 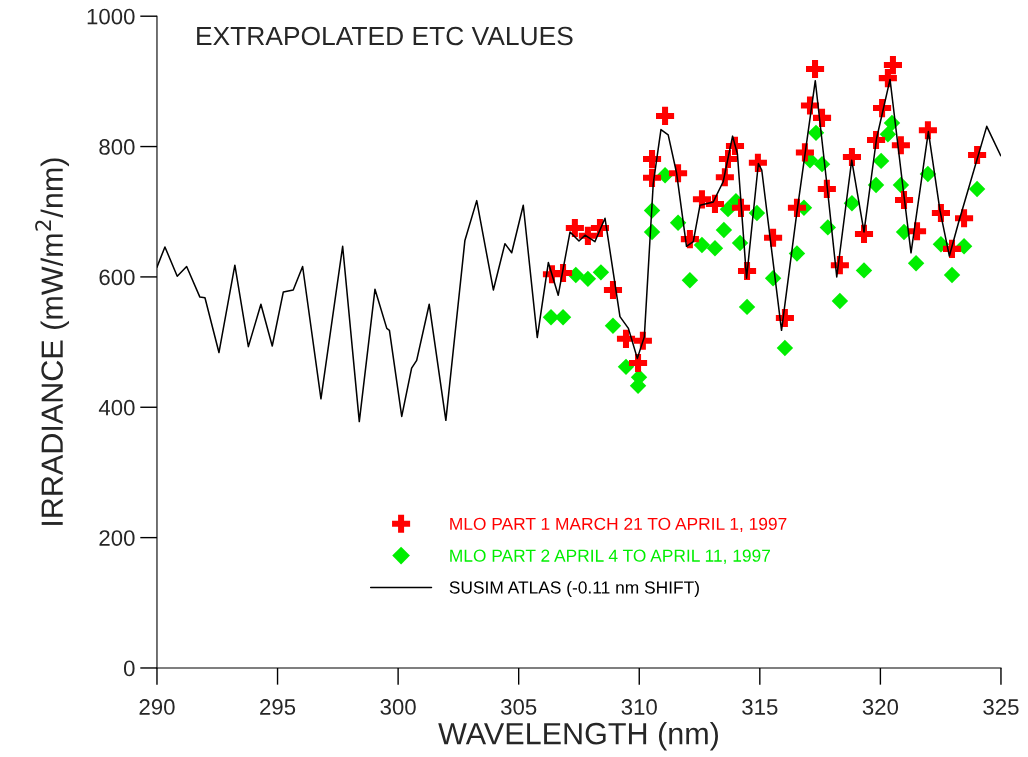 I want to click on y-tick-label: 0, so click(x=129, y=668).